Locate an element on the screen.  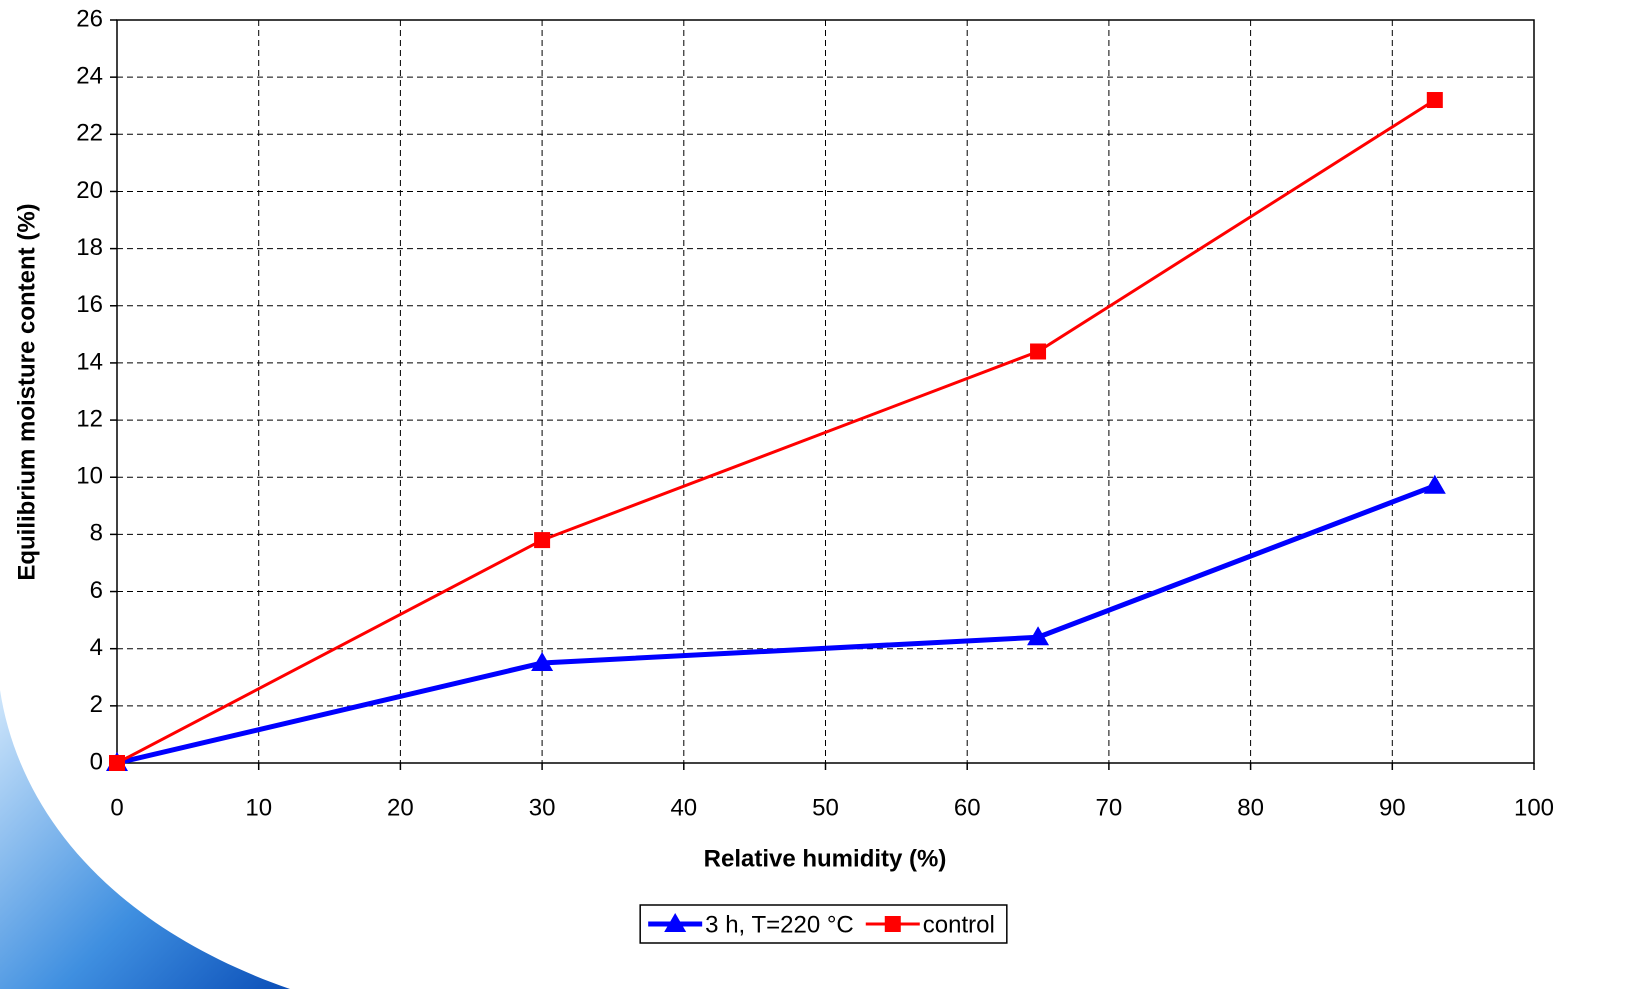
legend-label: 3 h, T=220 °C is located at coordinates (779, 924).